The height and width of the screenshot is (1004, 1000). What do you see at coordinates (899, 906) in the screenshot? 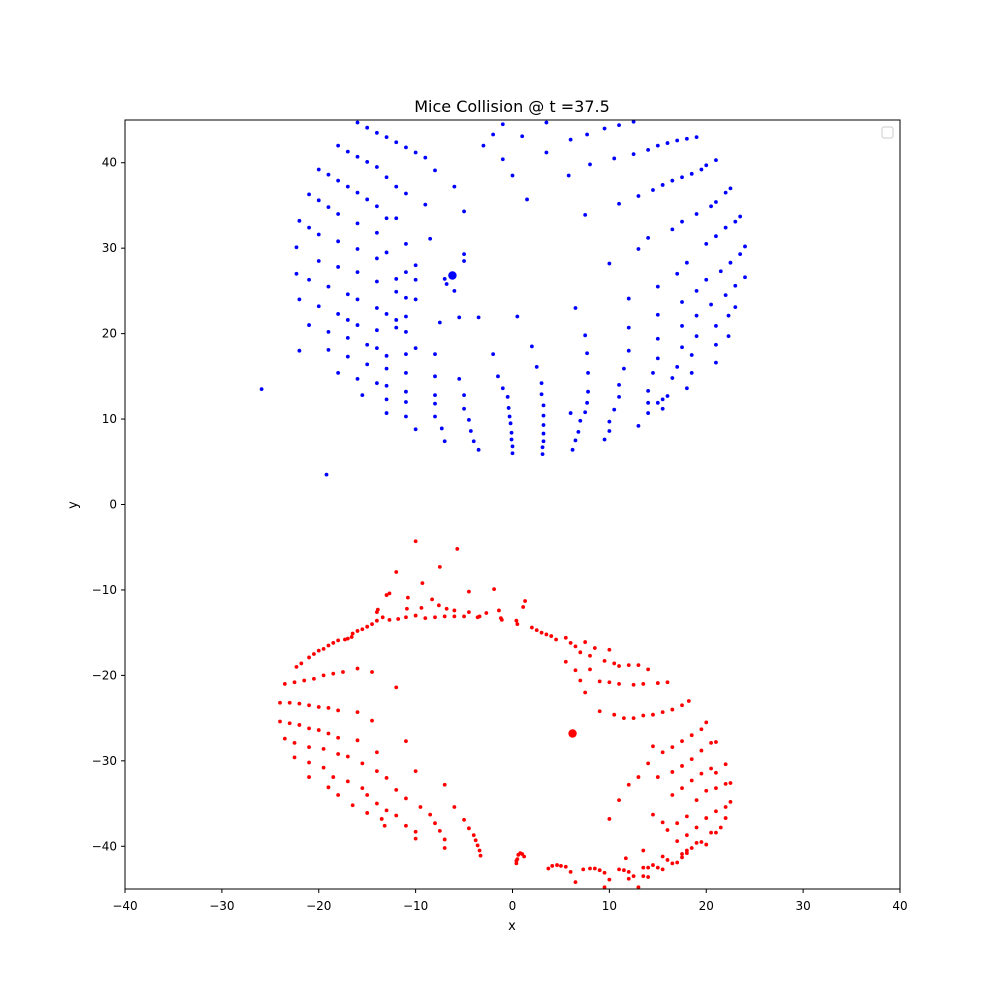
I see `x-tick-label: 40` at bounding box center [899, 906].